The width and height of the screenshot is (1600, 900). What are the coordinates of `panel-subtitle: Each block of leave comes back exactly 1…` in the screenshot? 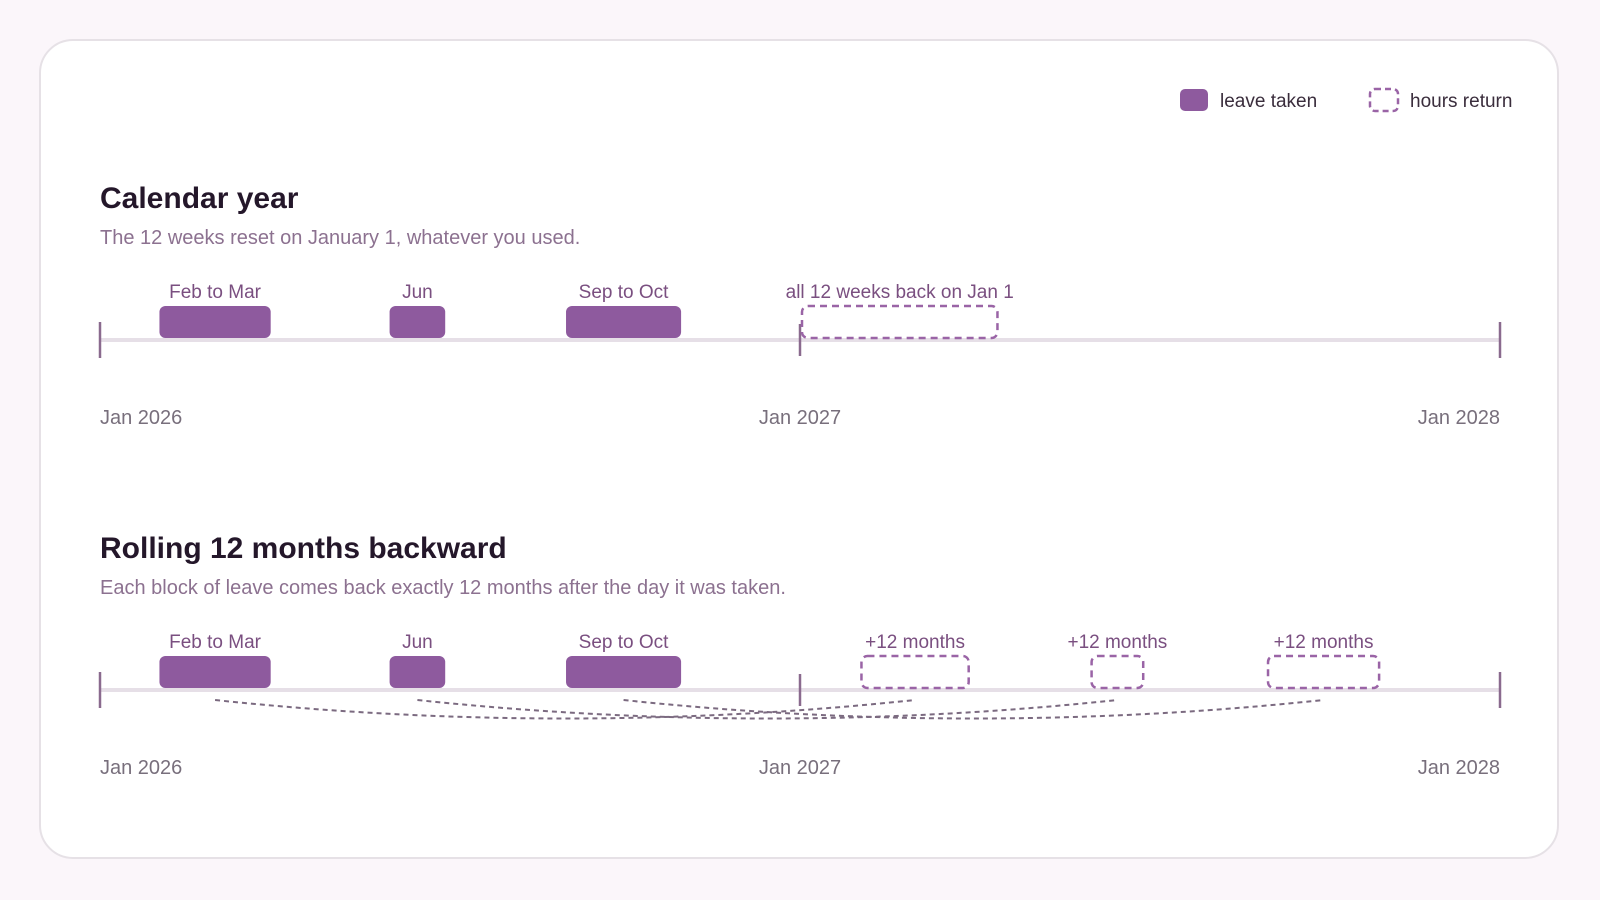 It's located at (443, 588).